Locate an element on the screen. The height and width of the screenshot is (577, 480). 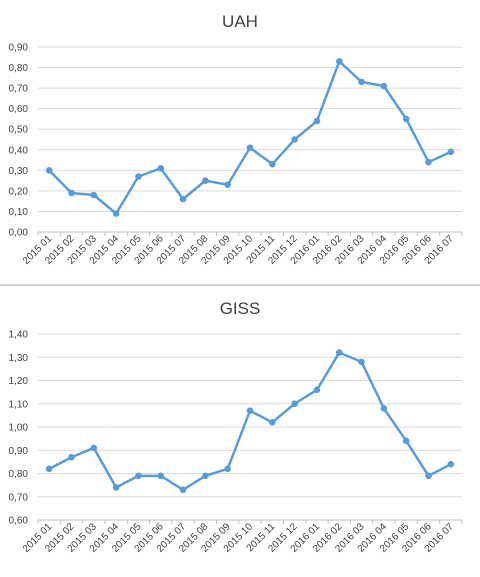
y-tick-label: 0,50 is located at coordinates (19, 130).